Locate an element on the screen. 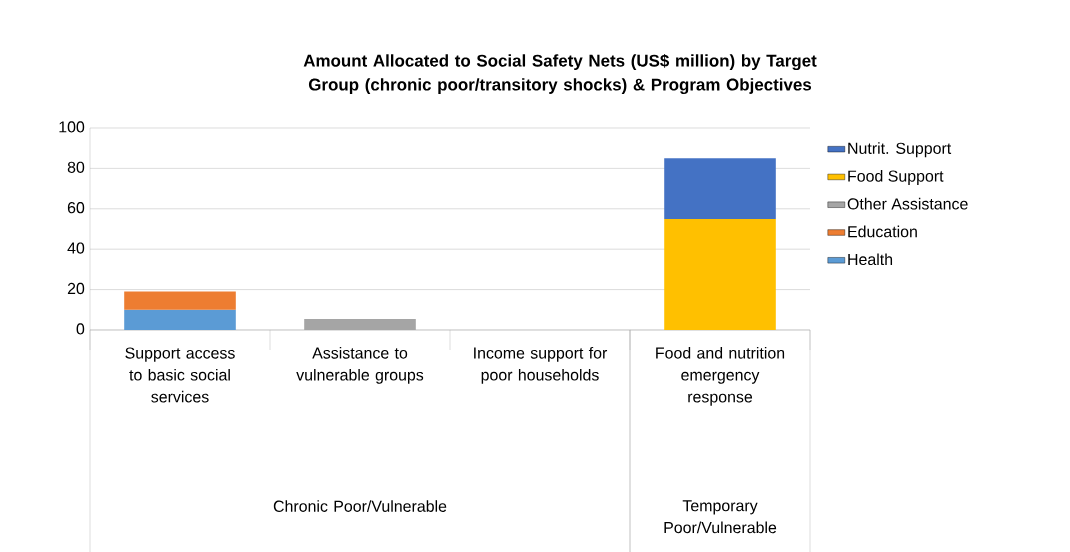 The width and height of the screenshot is (1070, 552). y-tick-label: 0 is located at coordinates (80, 329).